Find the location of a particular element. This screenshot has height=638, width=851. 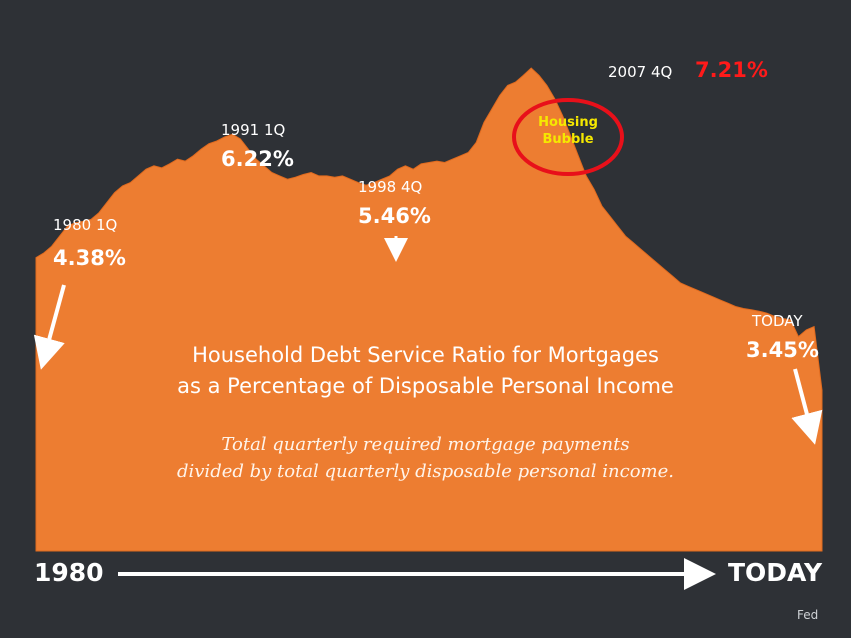

annotation-1991-value: 6.22% is located at coordinates (257, 159).